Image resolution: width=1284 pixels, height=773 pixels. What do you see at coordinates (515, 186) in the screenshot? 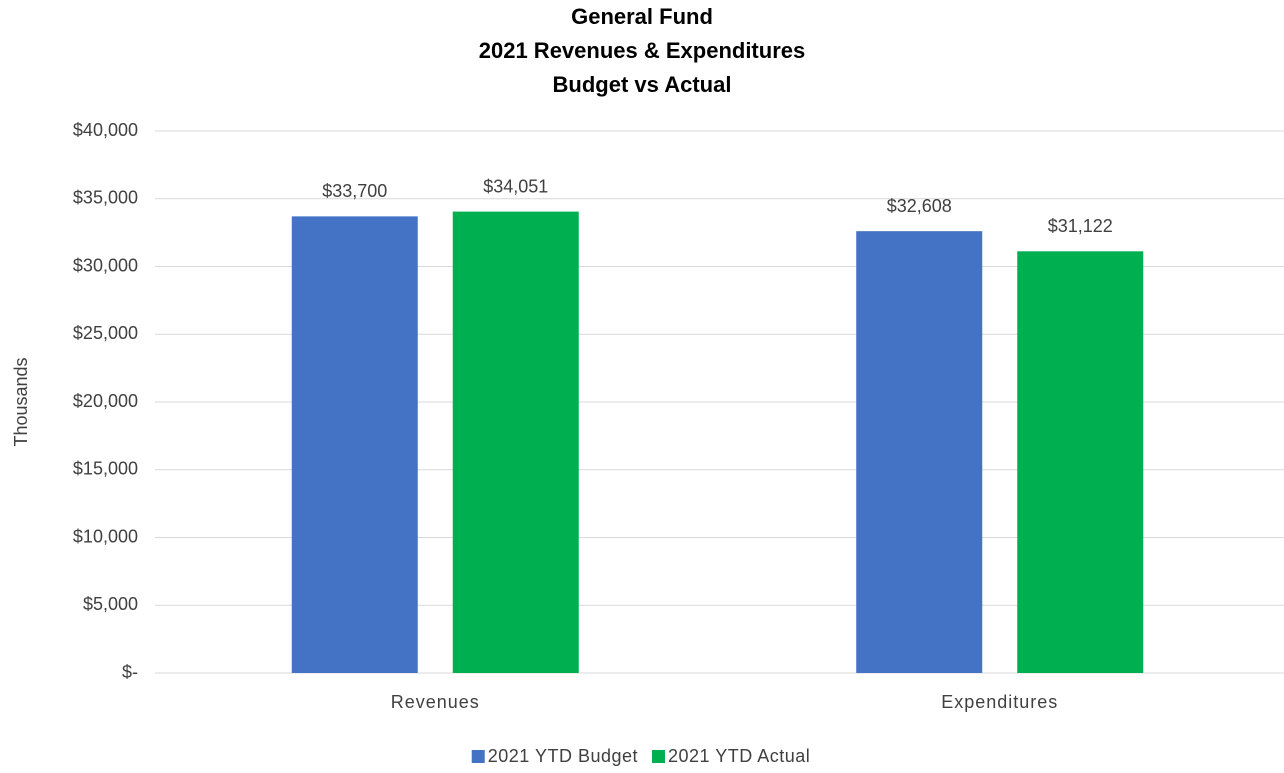
I see `data-label: $34,051` at bounding box center [515, 186].